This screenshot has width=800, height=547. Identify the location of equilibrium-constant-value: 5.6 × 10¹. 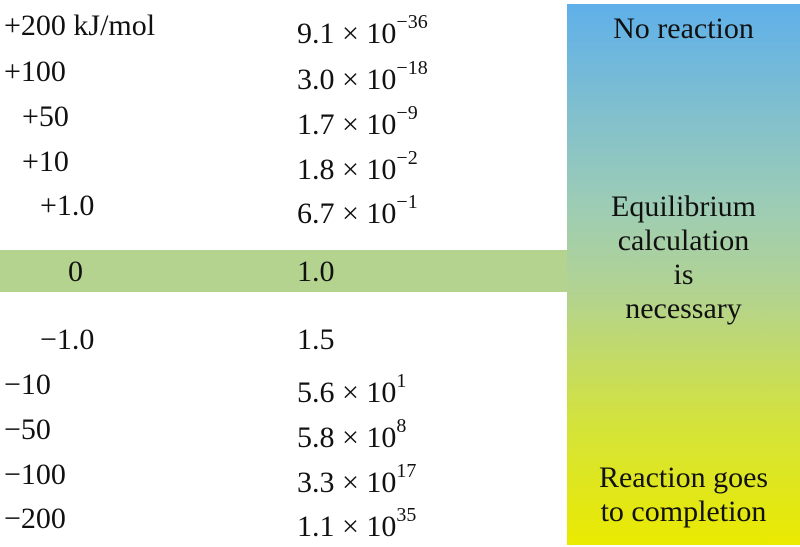
(352, 389).